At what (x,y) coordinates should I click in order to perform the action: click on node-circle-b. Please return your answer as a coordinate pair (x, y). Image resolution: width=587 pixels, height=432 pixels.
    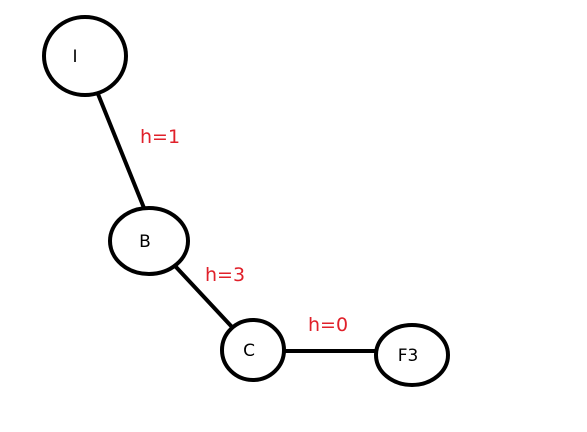
    Looking at the image, I should click on (149, 241).